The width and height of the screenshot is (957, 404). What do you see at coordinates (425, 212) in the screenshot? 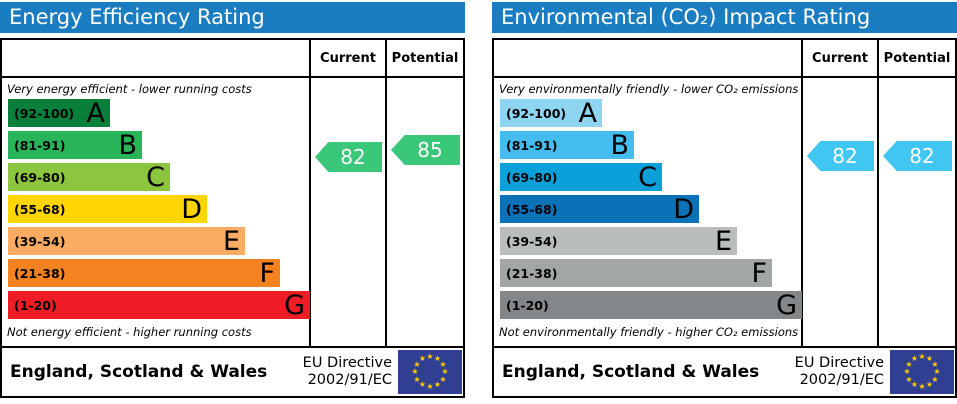
I see `potential-column: 85` at bounding box center [425, 212].